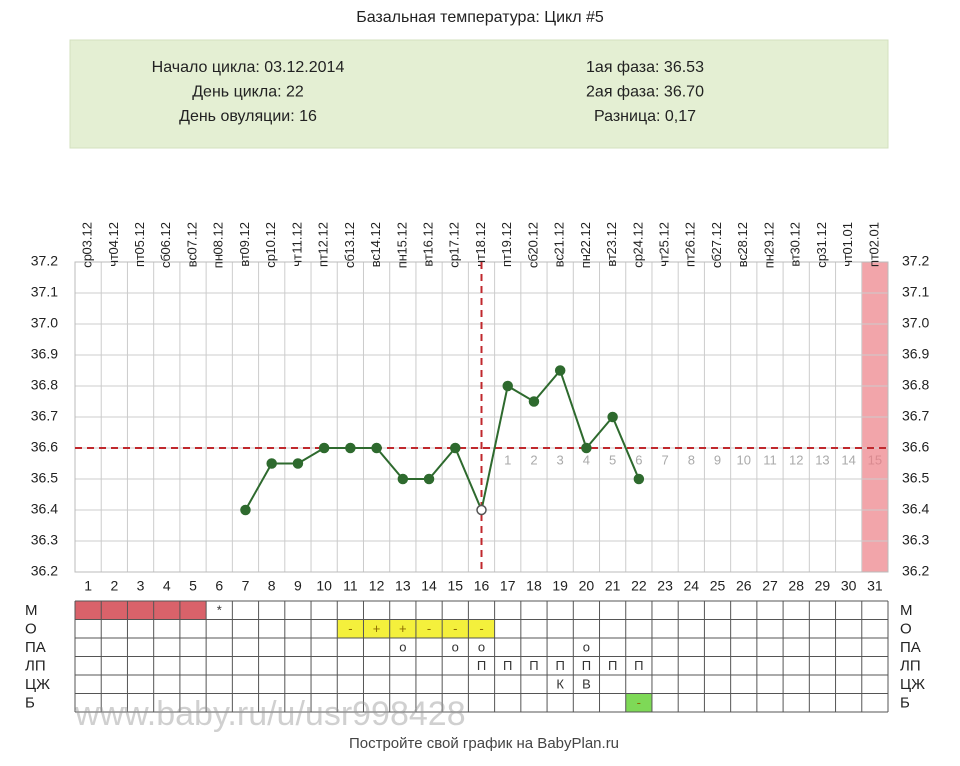 This screenshot has width=960, height=766. I want to click on x-tick-label: 26, so click(744, 586).